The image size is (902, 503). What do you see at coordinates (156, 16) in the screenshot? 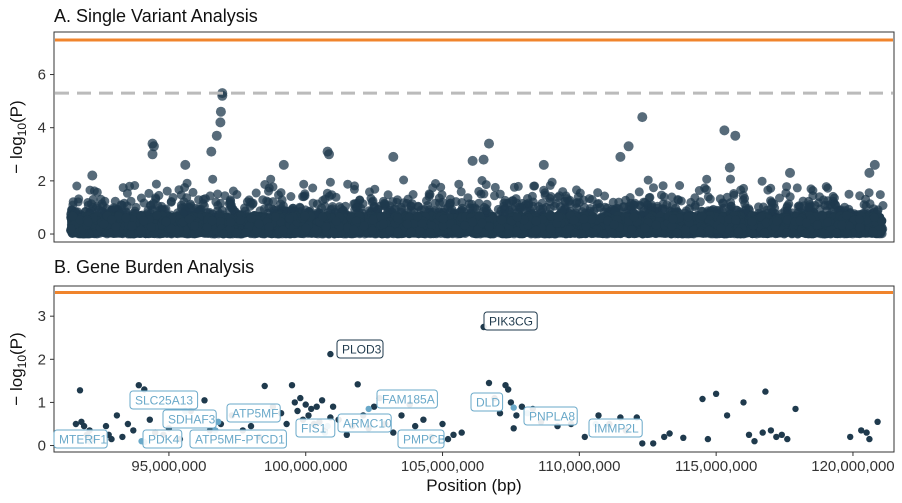
I see `panel-a-title: A. Single Variant Analysis` at bounding box center [156, 16].